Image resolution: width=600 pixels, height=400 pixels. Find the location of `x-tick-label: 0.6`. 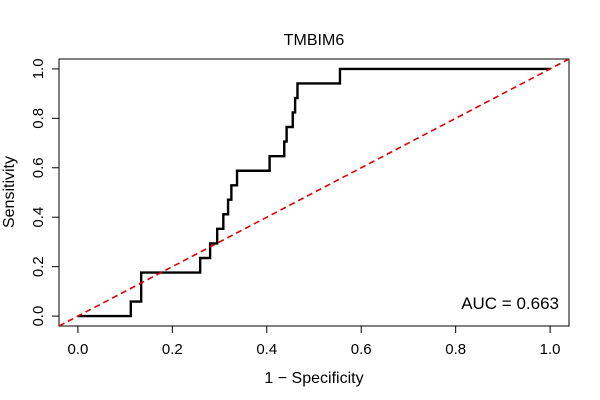

x-tick-label: 0.6 is located at coordinates (361, 349).